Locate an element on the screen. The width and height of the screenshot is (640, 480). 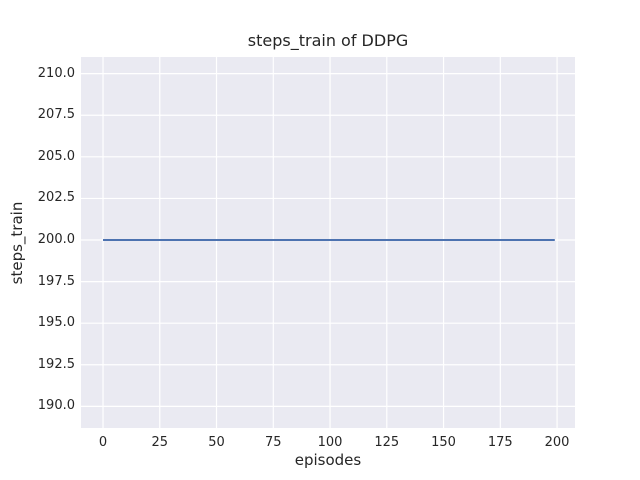
x-tick-label: 0 is located at coordinates (103, 442).